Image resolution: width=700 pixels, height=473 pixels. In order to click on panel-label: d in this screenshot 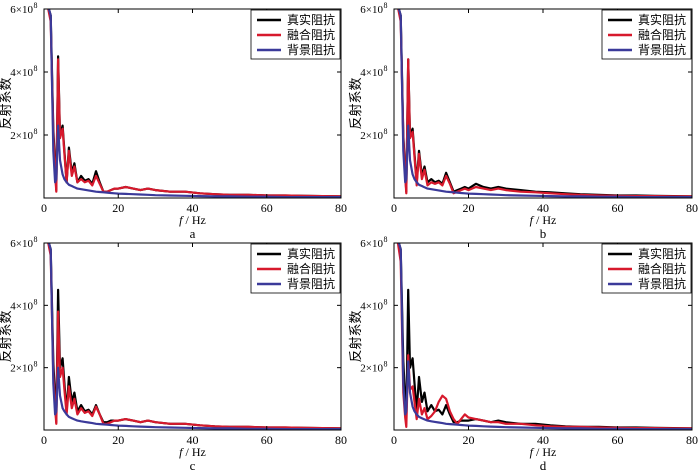, I will do `click(543, 465)`.